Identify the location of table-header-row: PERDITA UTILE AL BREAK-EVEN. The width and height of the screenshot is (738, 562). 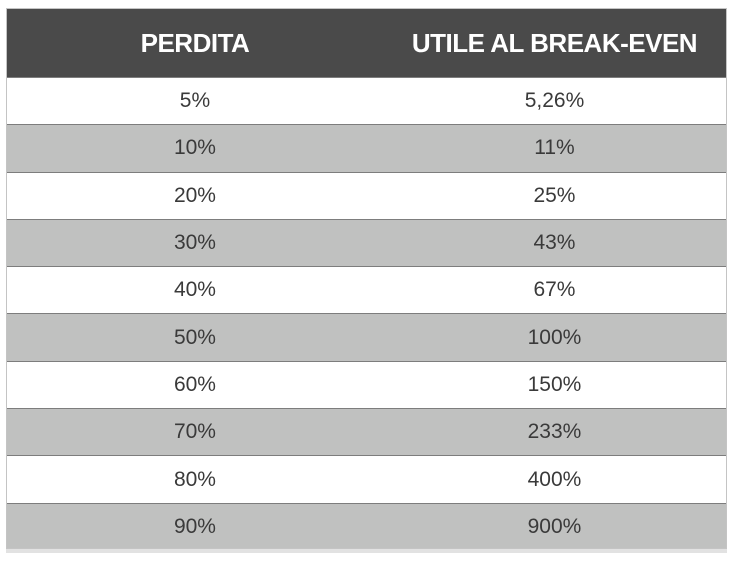
(366, 43).